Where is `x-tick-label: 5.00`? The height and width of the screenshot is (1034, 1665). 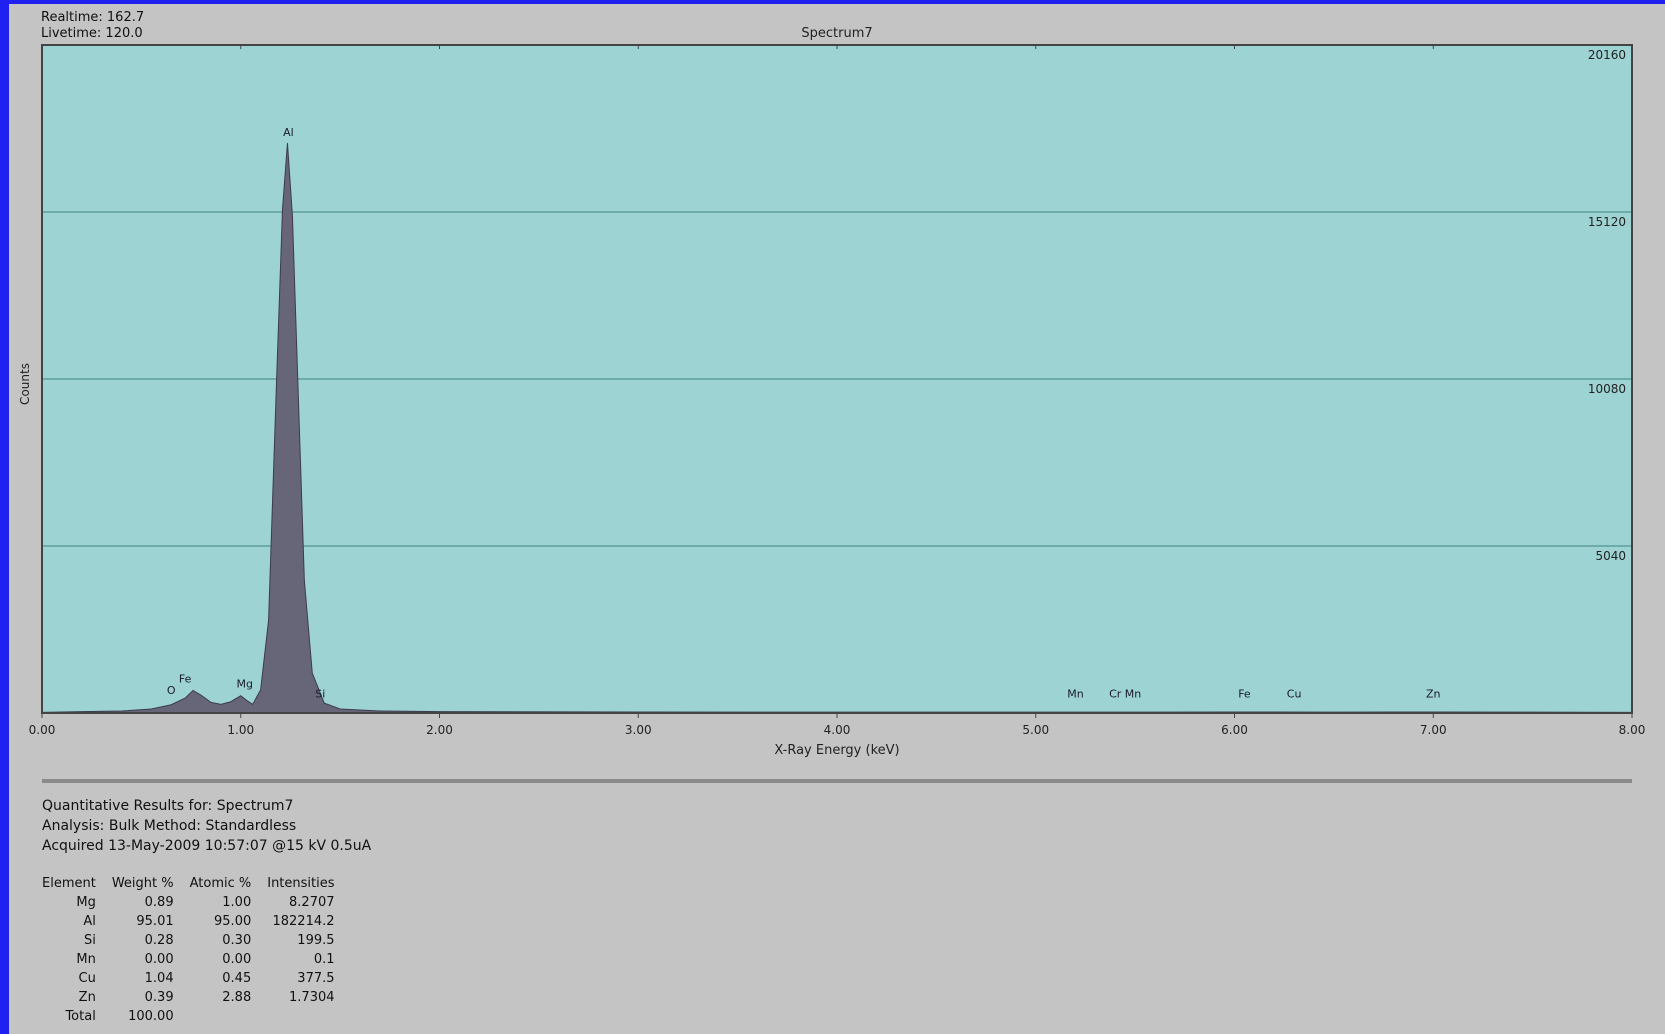 x-tick-label: 5.00 is located at coordinates (1035, 730).